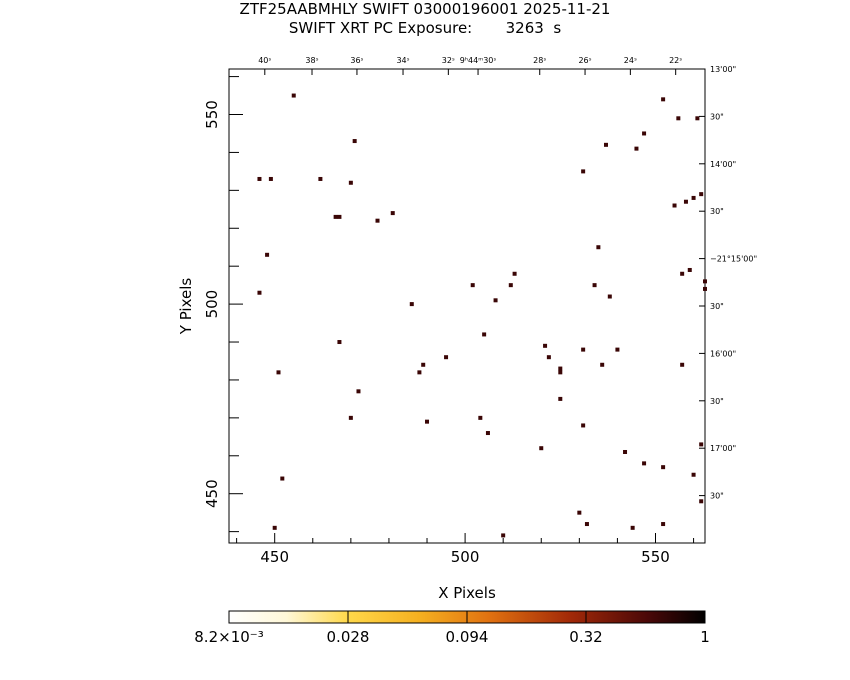 The width and height of the screenshot is (850, 680). What do you see at coordinates (655, 557) in the screenshot?
I see `x-tick-label: 550` at bounding box center [655, 557].